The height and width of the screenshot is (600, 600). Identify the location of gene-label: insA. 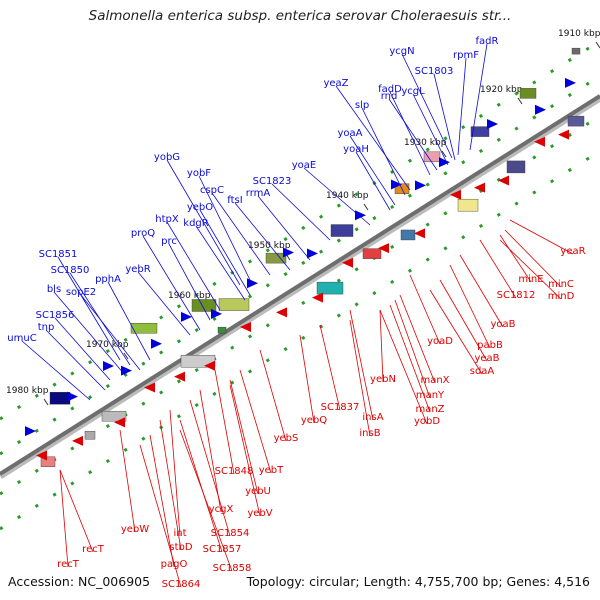
(372, 417).